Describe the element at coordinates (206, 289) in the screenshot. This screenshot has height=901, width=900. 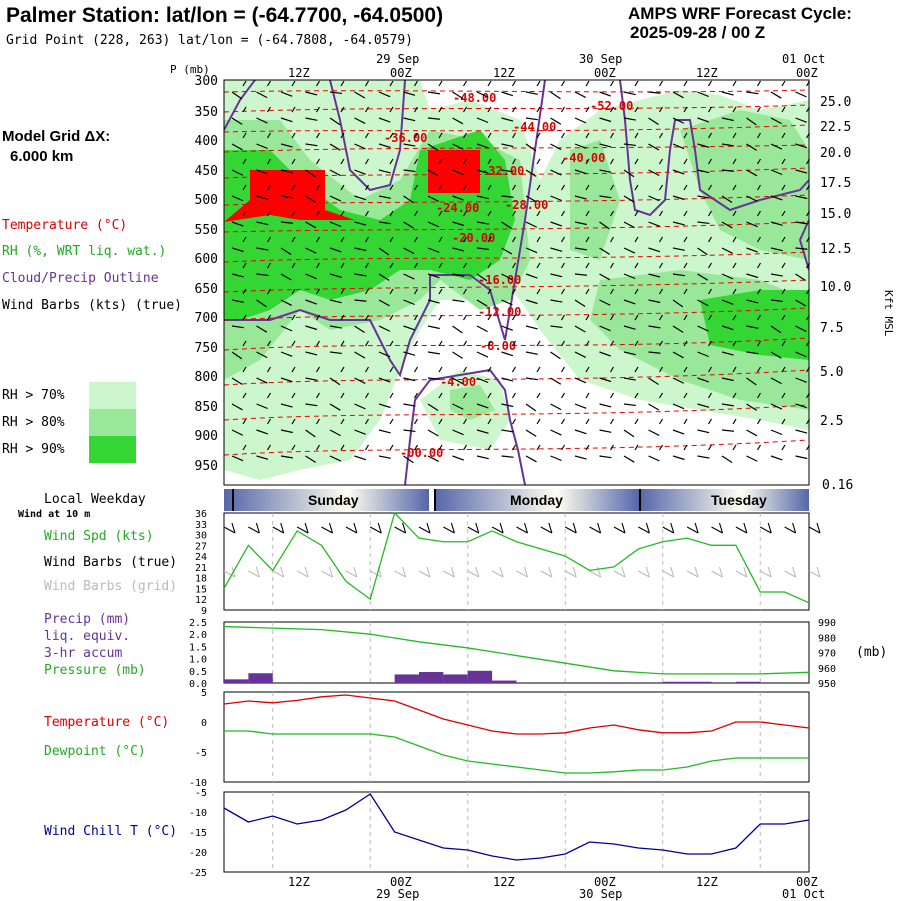
I see `pressure-tick: 650` at that location.